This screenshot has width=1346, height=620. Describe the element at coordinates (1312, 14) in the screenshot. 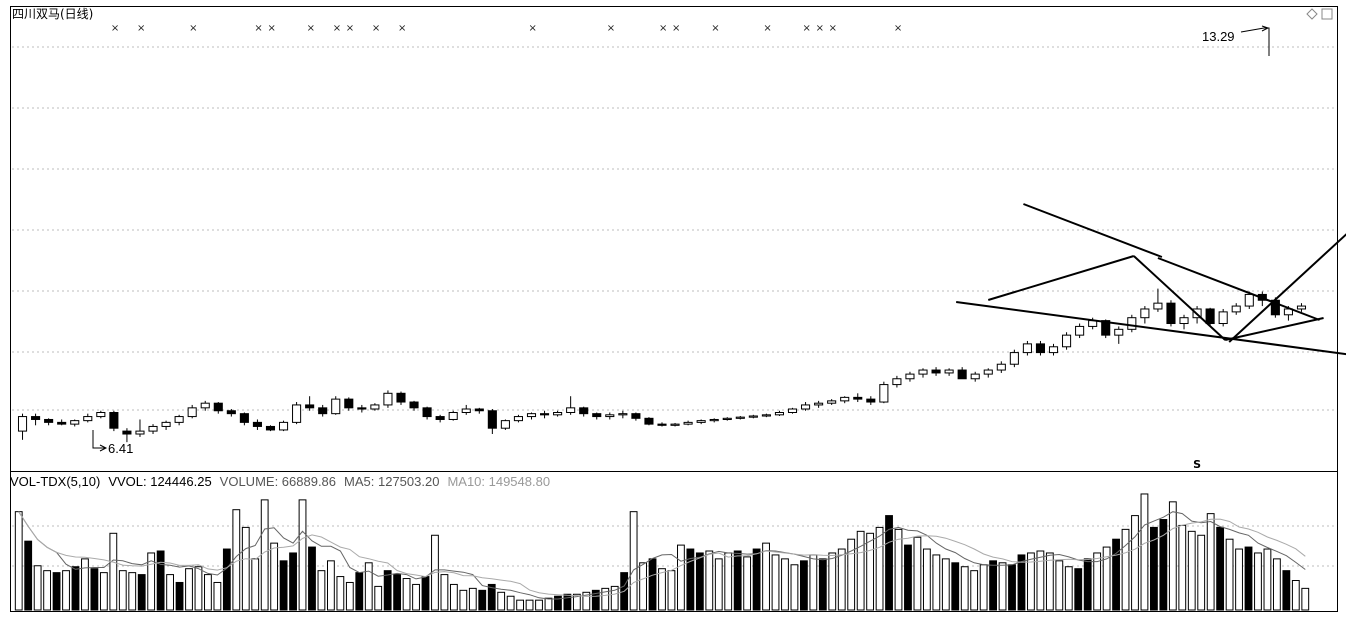

I see `diamond-icon` at that location.